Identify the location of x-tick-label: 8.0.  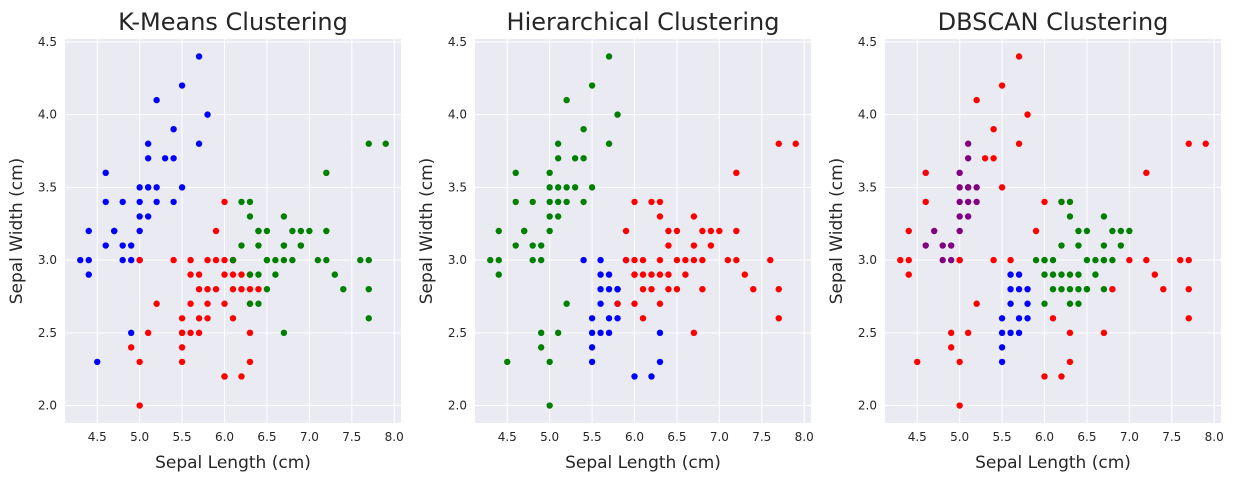
(1214, 437).